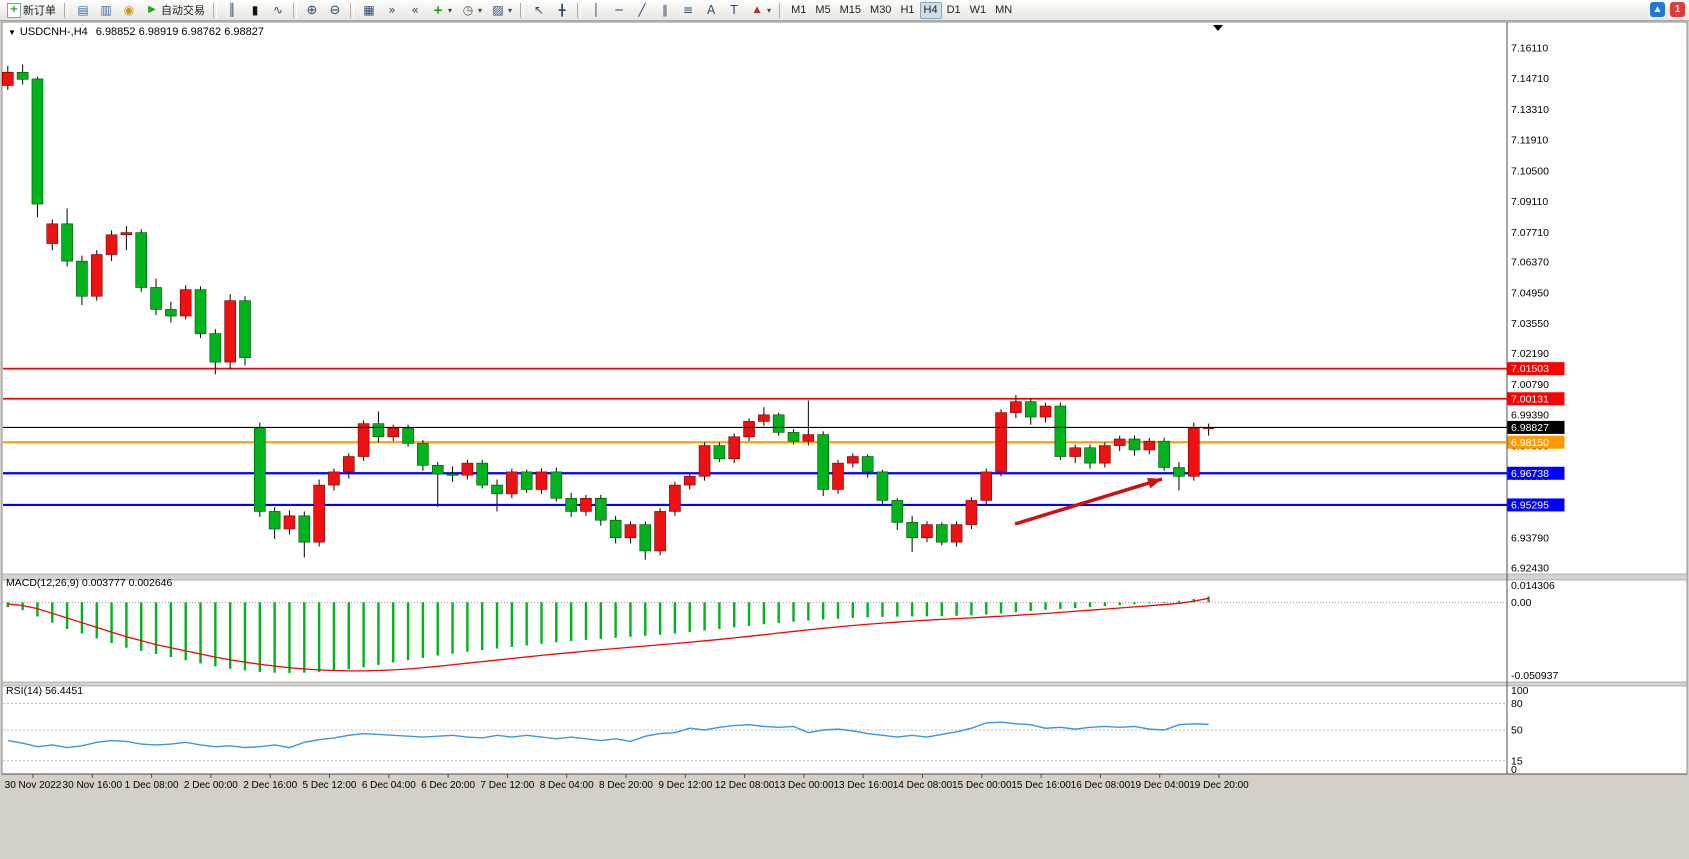 Image resolution: width=1689 pixels, height=859 pixels. I want to click on app-icon: ▲, so click(1657, 9).